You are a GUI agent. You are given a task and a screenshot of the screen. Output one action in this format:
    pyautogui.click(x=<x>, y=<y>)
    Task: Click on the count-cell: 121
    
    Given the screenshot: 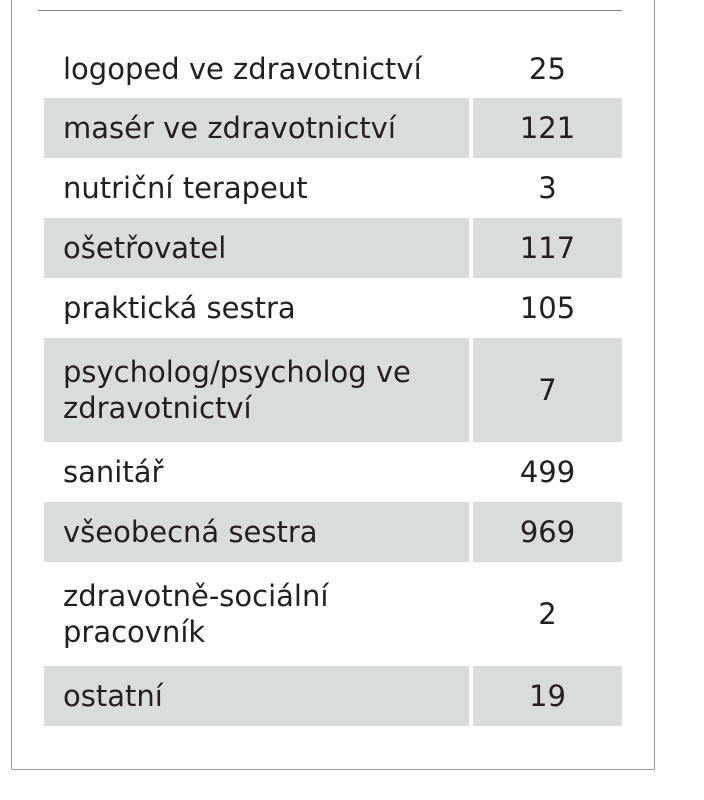 What is the action you would take?
    pyautogui.click(x=547, y=128)
    